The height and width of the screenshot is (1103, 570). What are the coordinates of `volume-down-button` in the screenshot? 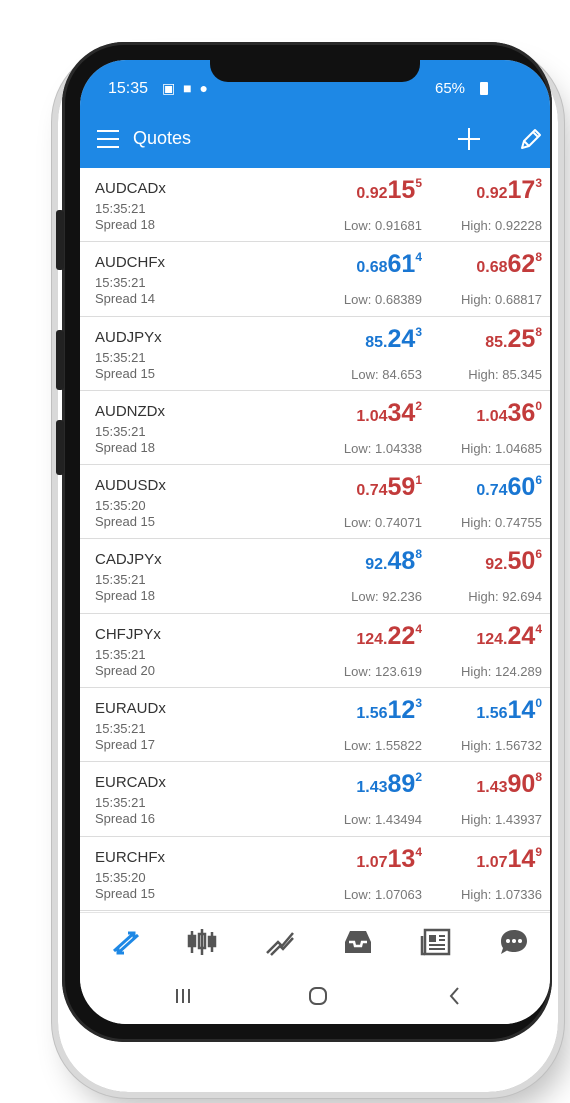 It's located at (60, 360).